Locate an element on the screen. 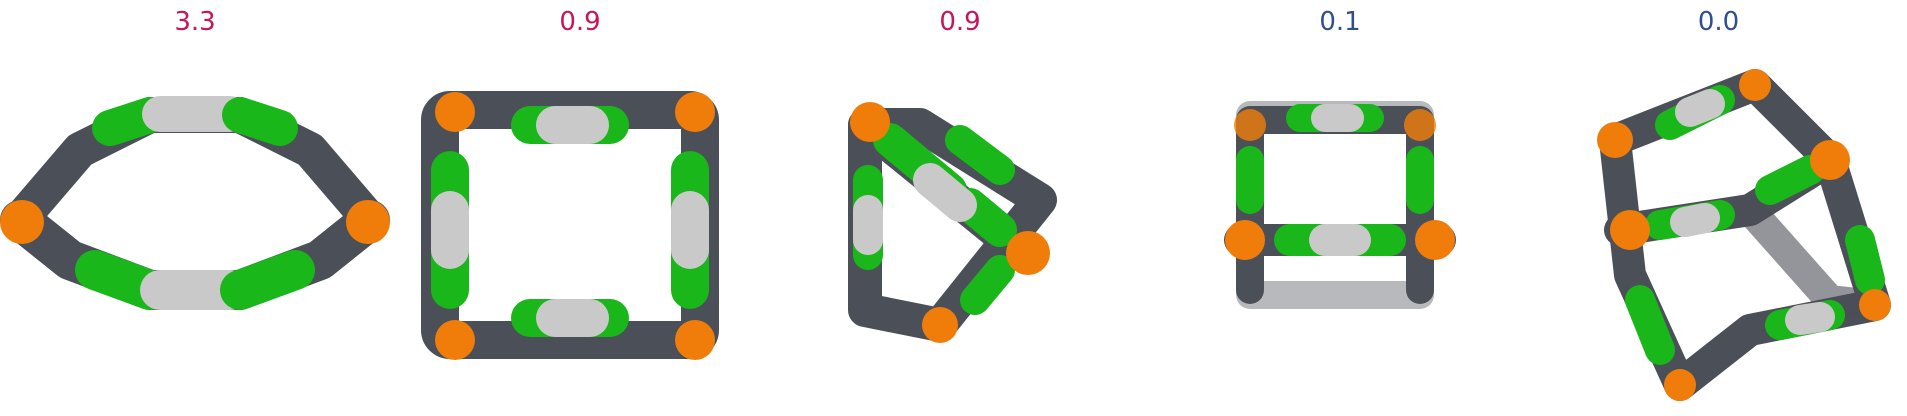  energy-label-2: 0.9 is located at coordinates (580, 22).